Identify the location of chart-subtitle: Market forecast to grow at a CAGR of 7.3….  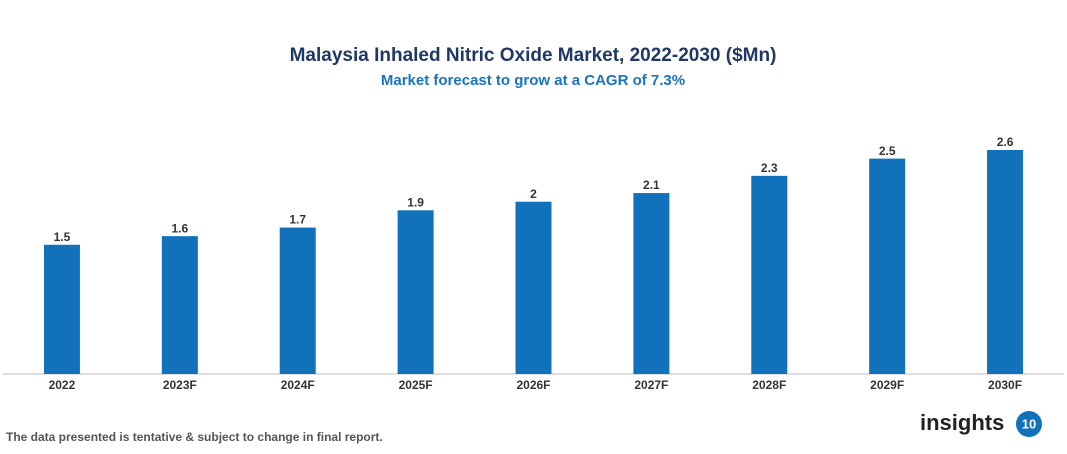
(533, 80).